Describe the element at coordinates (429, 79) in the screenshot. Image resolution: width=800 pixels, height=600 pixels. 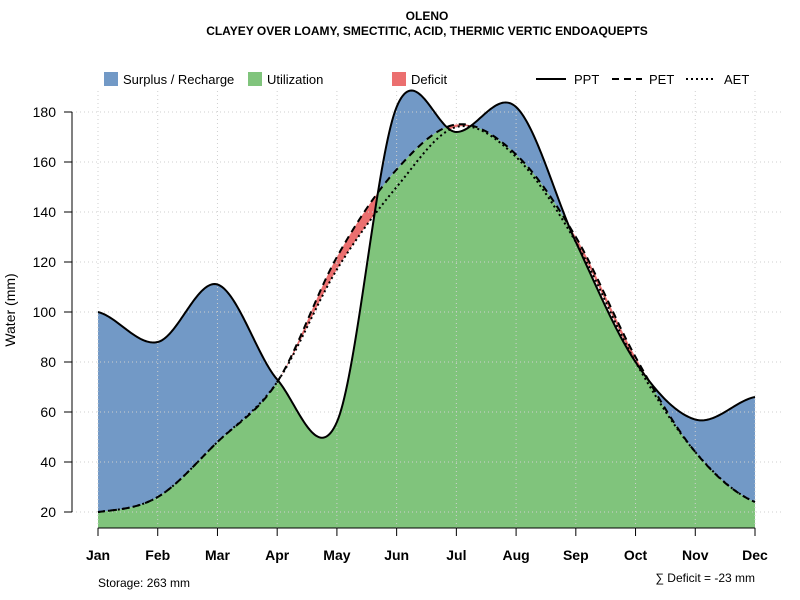
I see `legend-label-deficit: Deficit` at that location.